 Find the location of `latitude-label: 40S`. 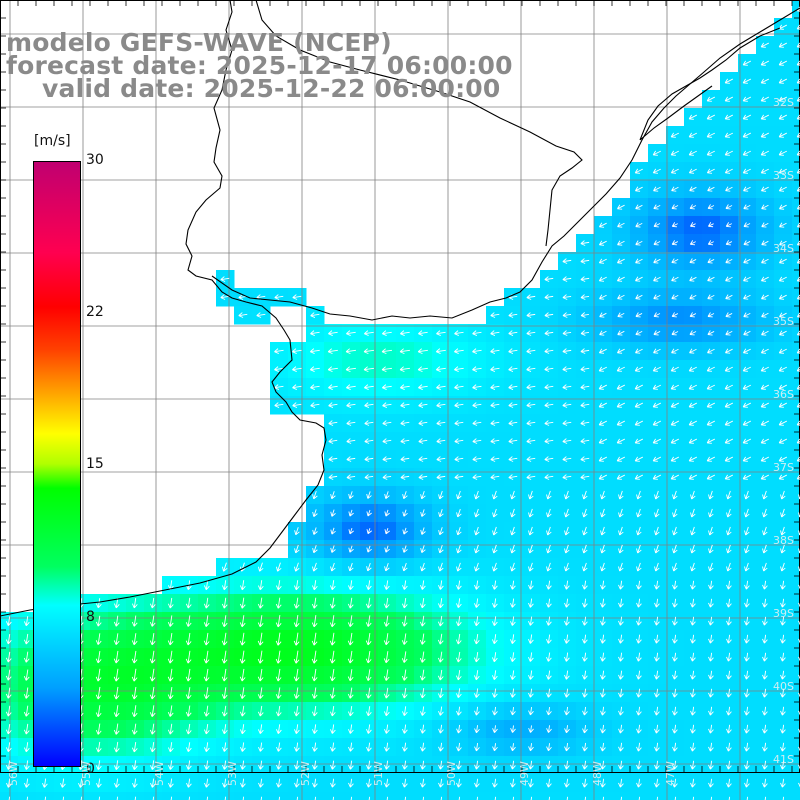

latitude-label: 40S is located at coordinates (783, 686).